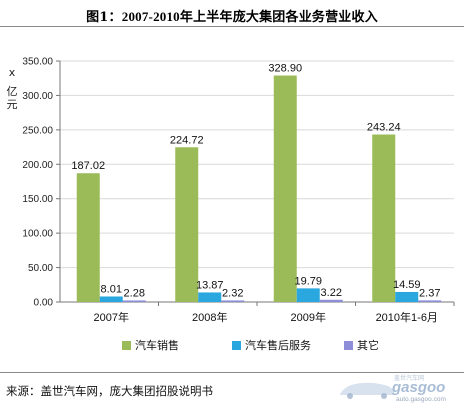  What do you see at coordinates (407, 317) in the screenshot?
I see `x-tick-label: 2010年1-6月` at bounding box center [407, 317].